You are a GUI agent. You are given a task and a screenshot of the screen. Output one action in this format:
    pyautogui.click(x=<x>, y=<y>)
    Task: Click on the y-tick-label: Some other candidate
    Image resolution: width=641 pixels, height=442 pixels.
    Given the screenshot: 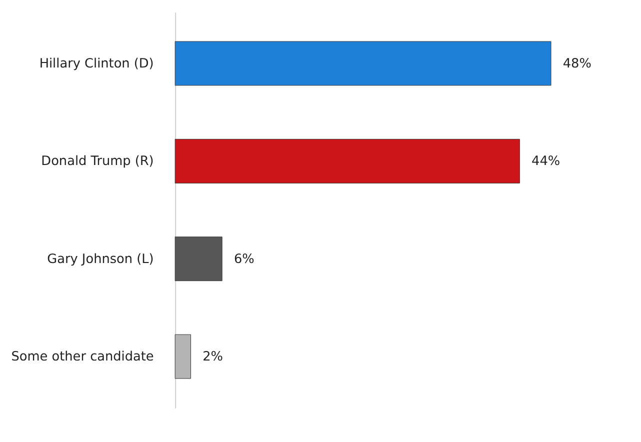 What is the action you would take?
    pyautogui.click(x=82, y=357)
    